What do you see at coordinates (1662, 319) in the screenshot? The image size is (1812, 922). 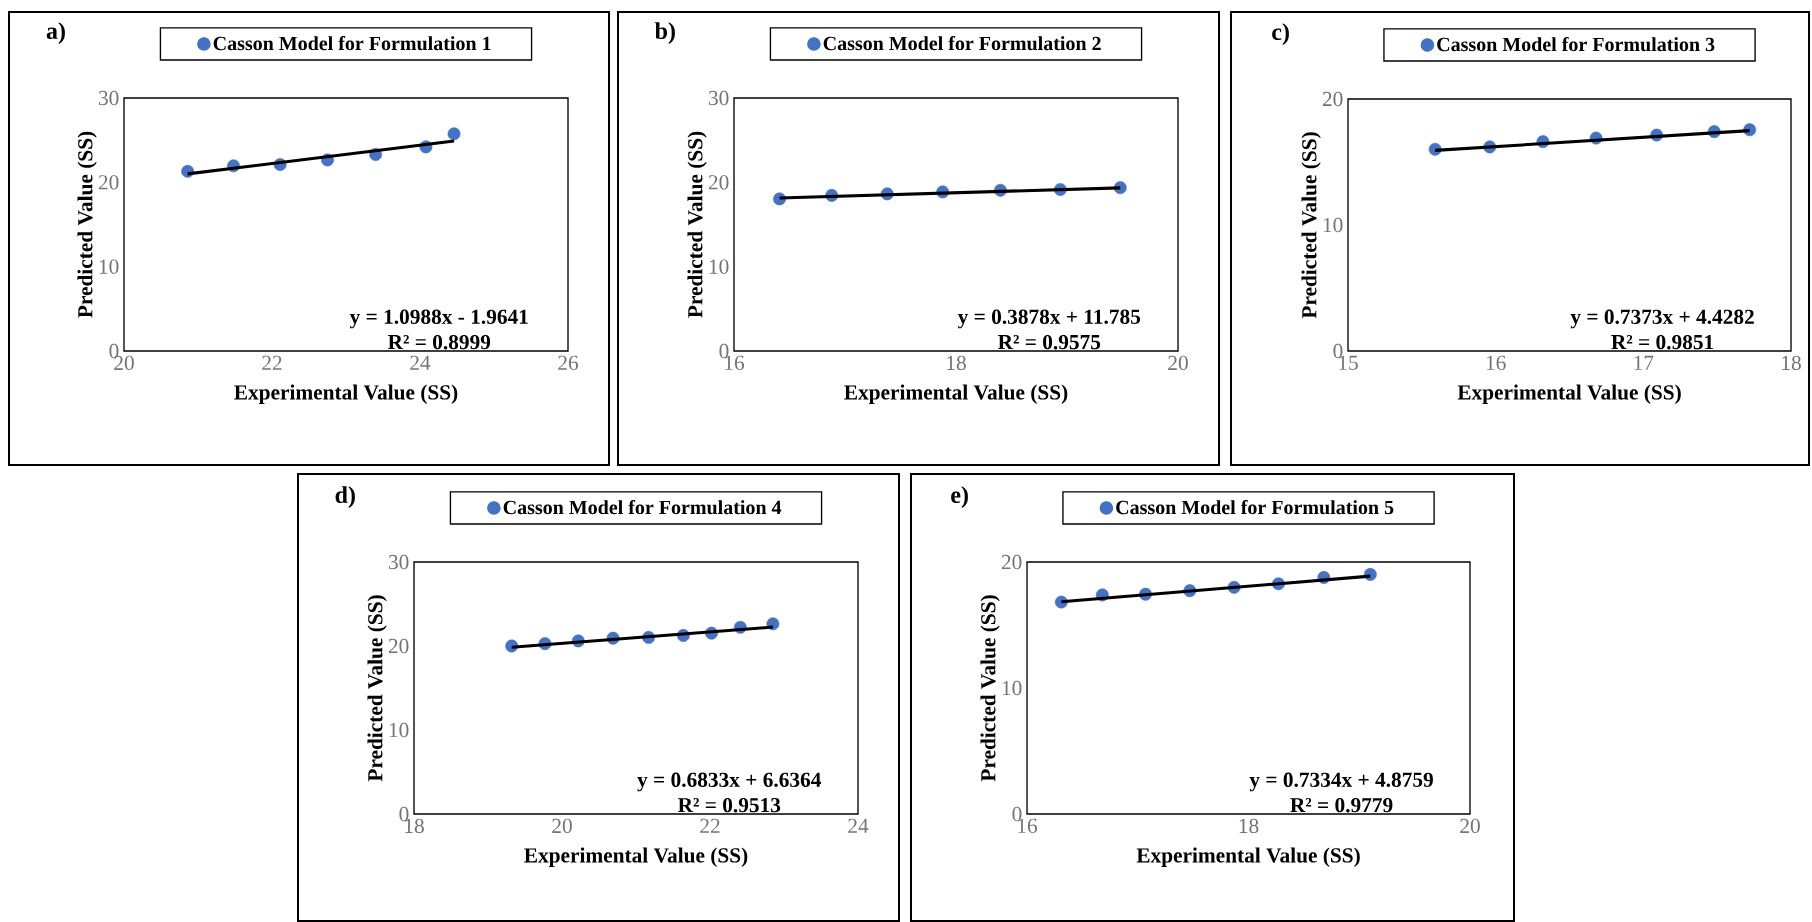 I see `annotation: y = 0.7373x + 4.4282` at bounding box center [1662, 319].